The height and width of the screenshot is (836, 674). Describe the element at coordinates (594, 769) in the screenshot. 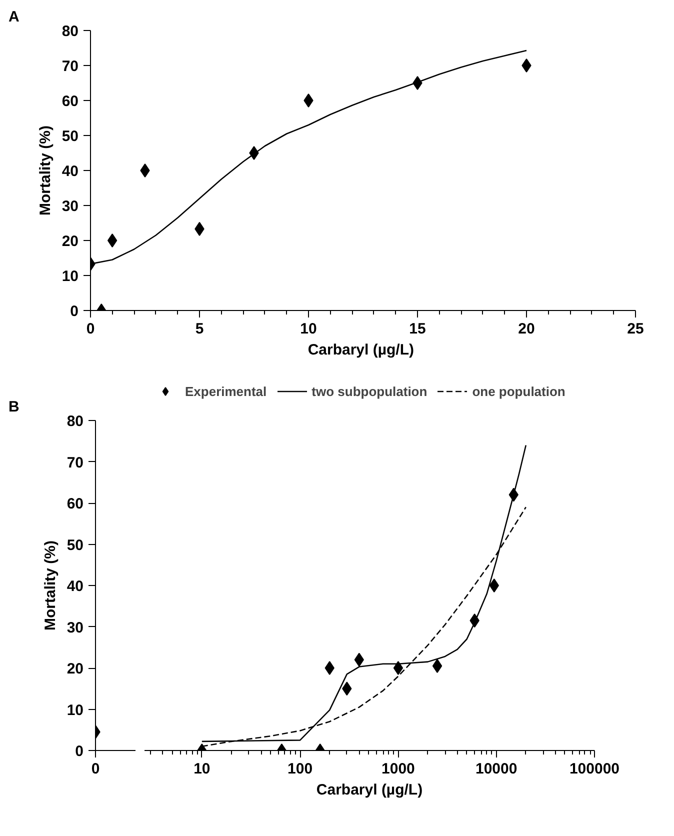

I see `x-tick-label: 100000` at that location.